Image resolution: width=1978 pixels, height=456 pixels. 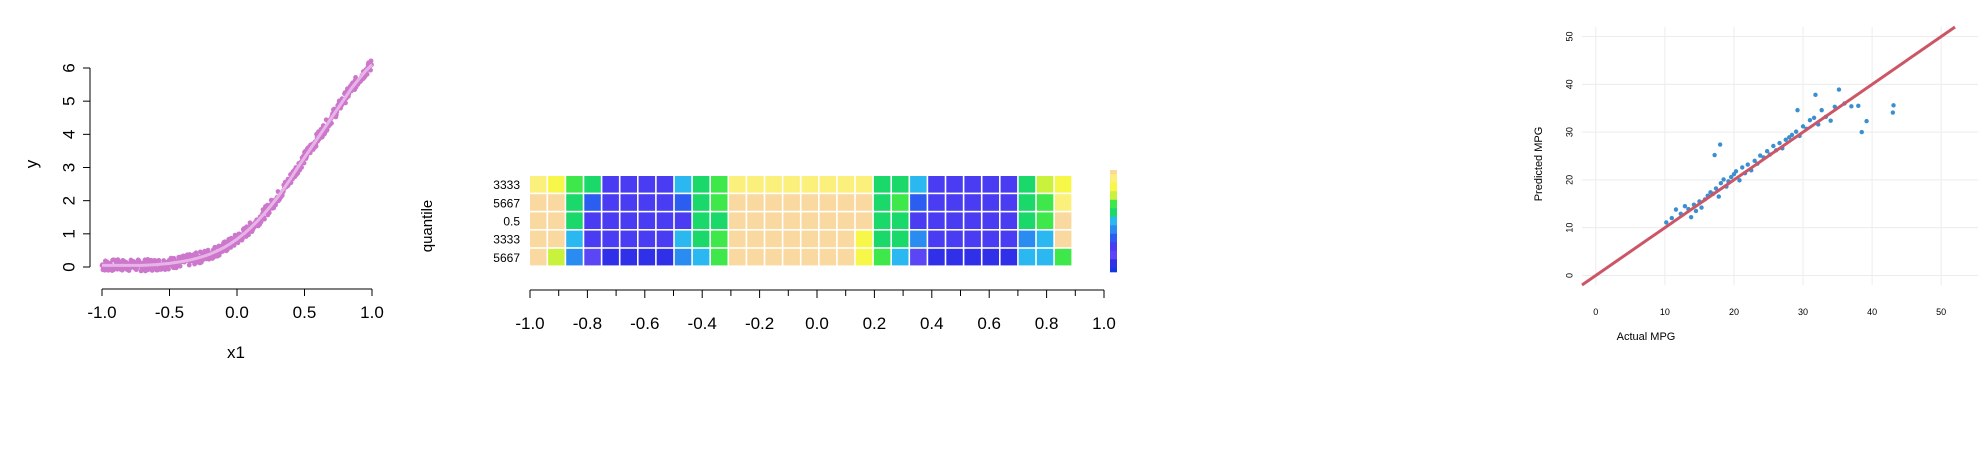 What do you see at coordinates (511, 222) in the screenshot?
I see `row-label: 0.5` at bounding box center [511, 222].